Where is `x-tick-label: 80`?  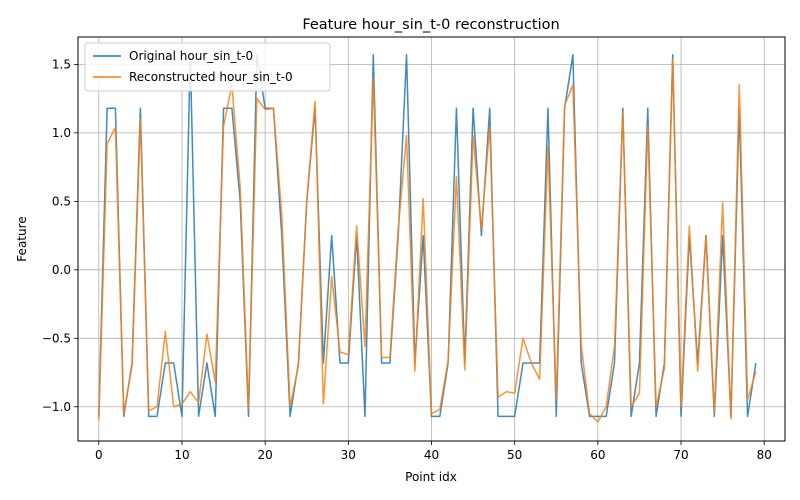
x-tick-label: 80 is located at coordinates (764, 455).